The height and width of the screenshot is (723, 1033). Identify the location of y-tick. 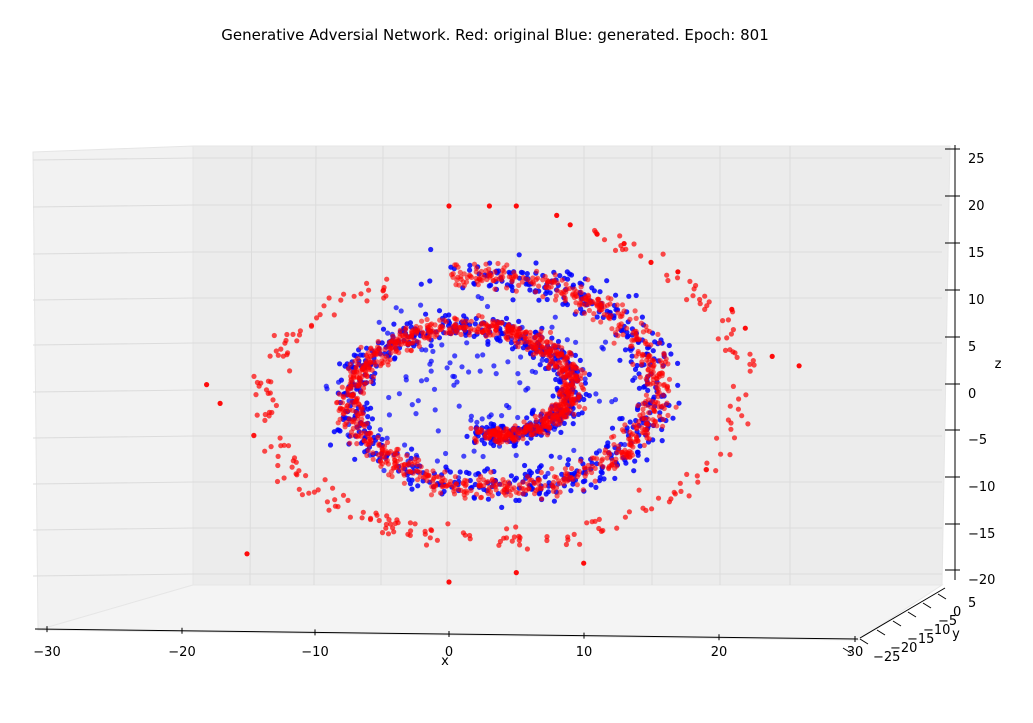
(897, 623).